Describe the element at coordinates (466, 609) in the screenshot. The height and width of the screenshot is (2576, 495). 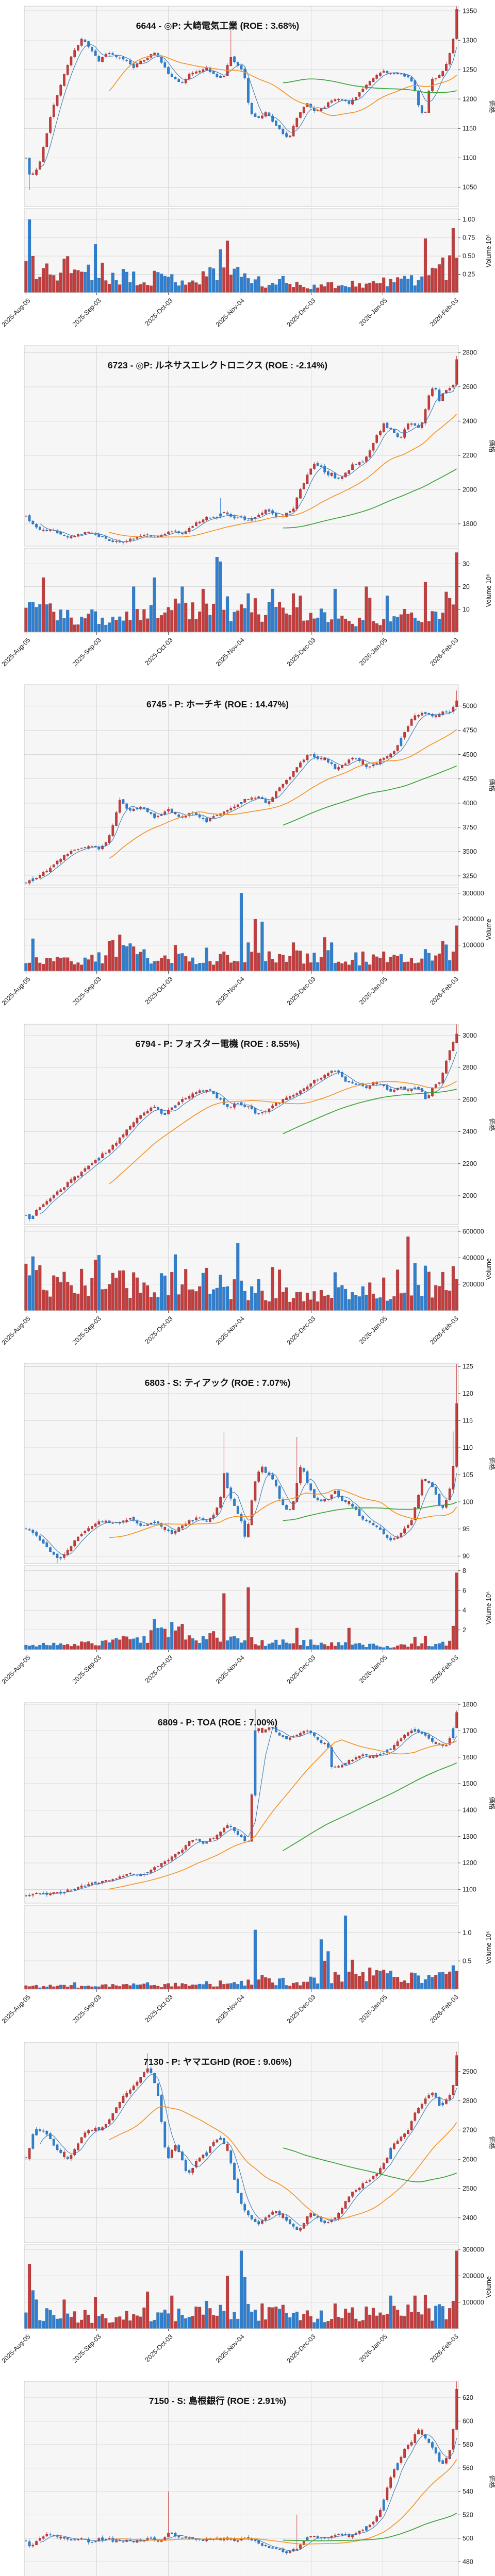
I see `svg-text: 10` at that location.